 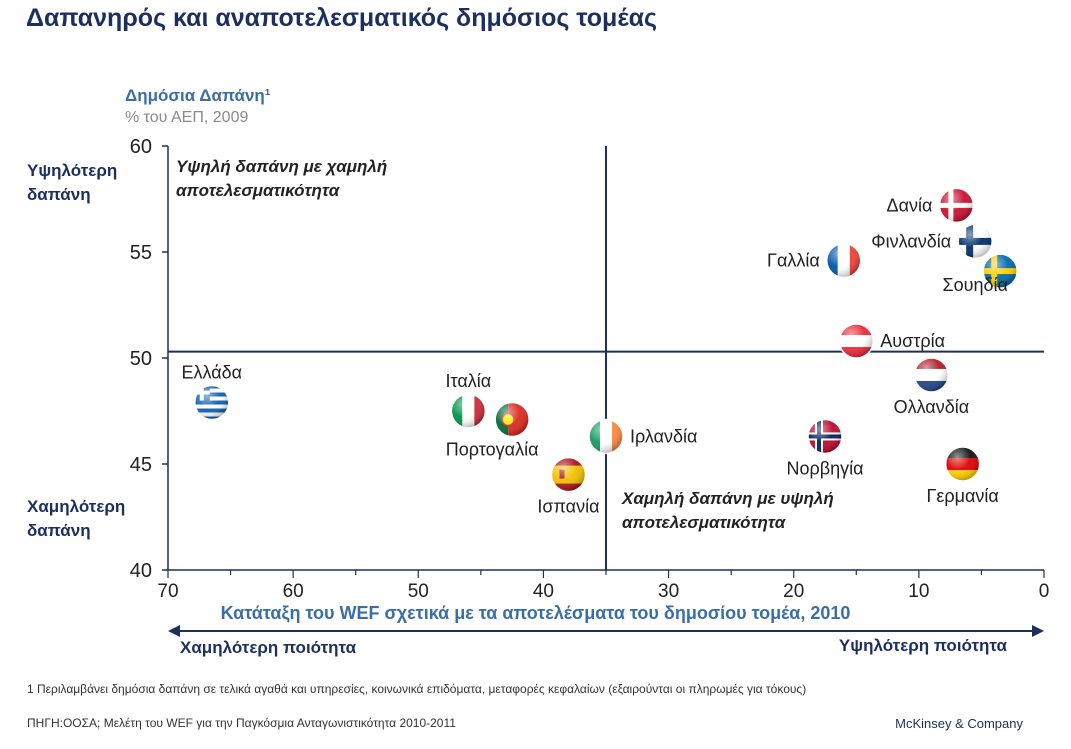 What do you see at coordinates (912, 341) in the screenshot?
I see `data-label-austria: Αυστρία` at bounding box center [912, 341].